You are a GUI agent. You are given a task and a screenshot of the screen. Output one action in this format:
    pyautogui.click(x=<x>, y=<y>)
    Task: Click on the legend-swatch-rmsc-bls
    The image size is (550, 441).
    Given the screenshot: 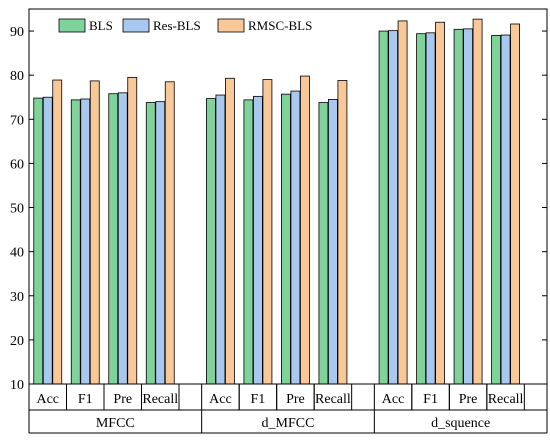 What is the action you would take?
    pyautogui.click(x=231, y=25)
    